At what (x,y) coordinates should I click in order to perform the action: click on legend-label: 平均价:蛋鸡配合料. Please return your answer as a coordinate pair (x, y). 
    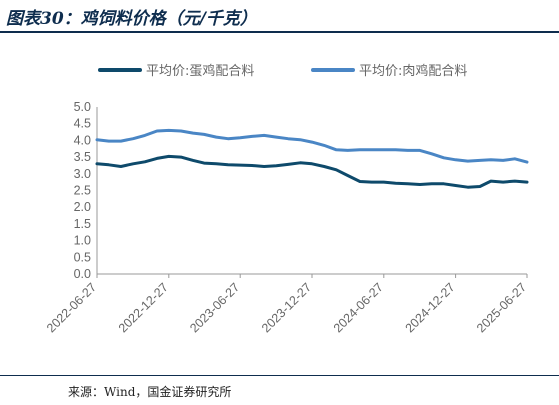
    Looking at the image, I should click on (200, 71).